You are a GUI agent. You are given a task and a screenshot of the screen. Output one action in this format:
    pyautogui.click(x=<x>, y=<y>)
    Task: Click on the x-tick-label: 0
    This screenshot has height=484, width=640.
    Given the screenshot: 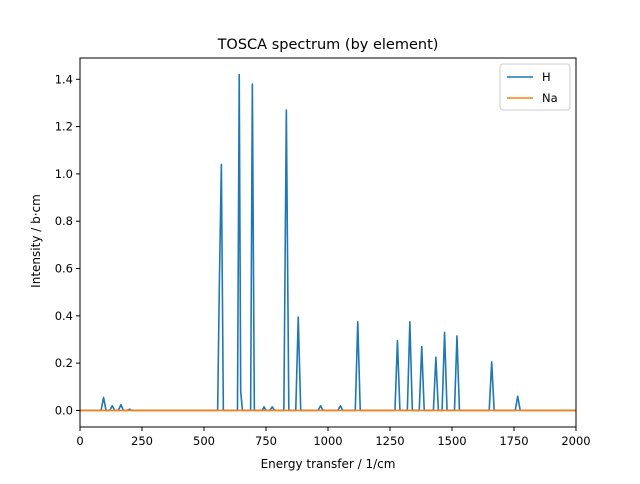 What is the action you would take?
    pyautogui.click(x=79, y=441)
    